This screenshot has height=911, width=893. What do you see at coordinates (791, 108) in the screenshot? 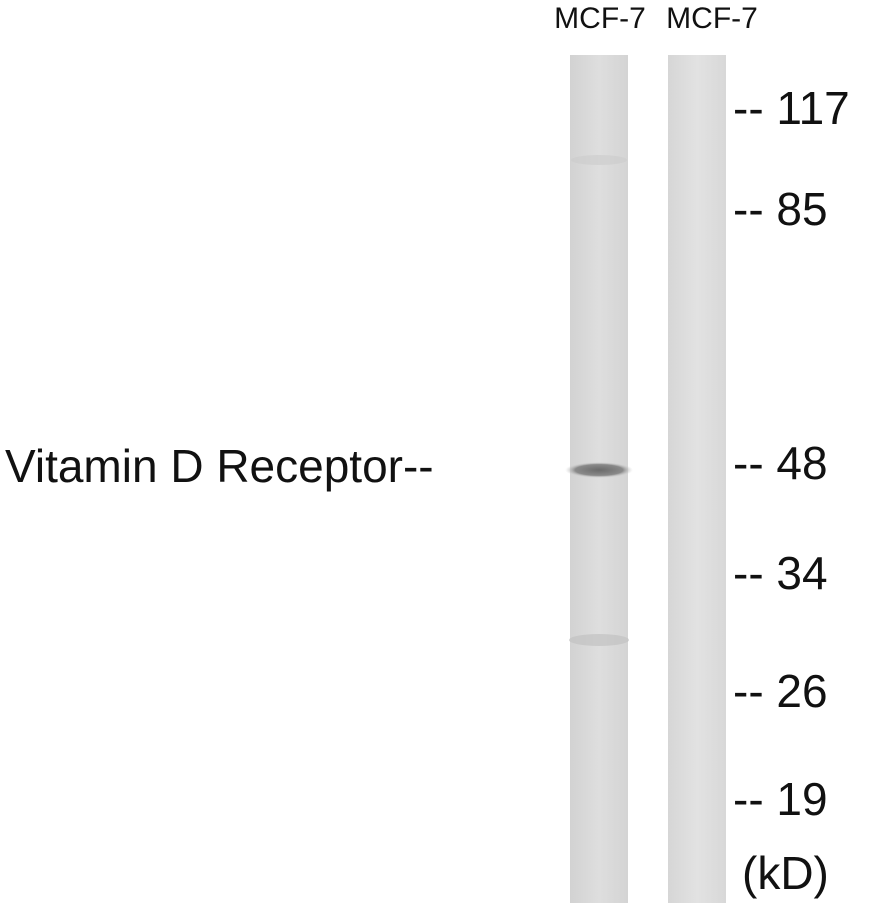
I see `marker-label: -- 117` at bounding box center [791, 108].